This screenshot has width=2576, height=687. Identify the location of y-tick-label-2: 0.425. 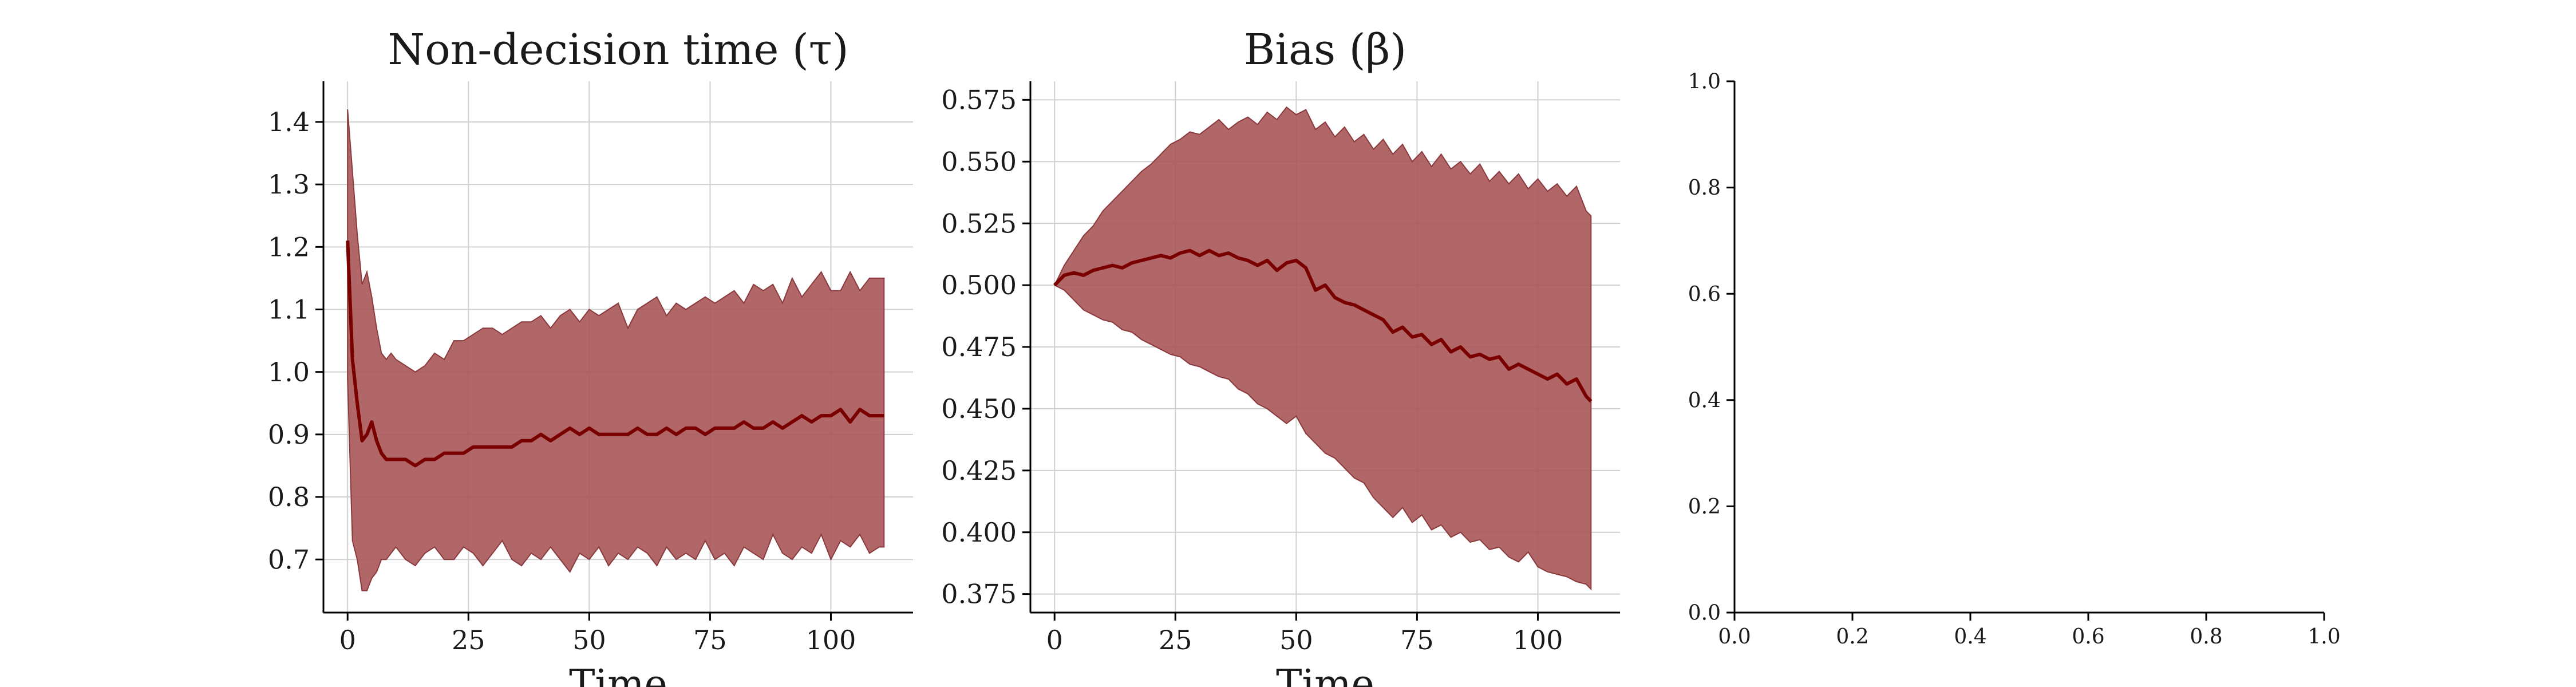
(979, 471).